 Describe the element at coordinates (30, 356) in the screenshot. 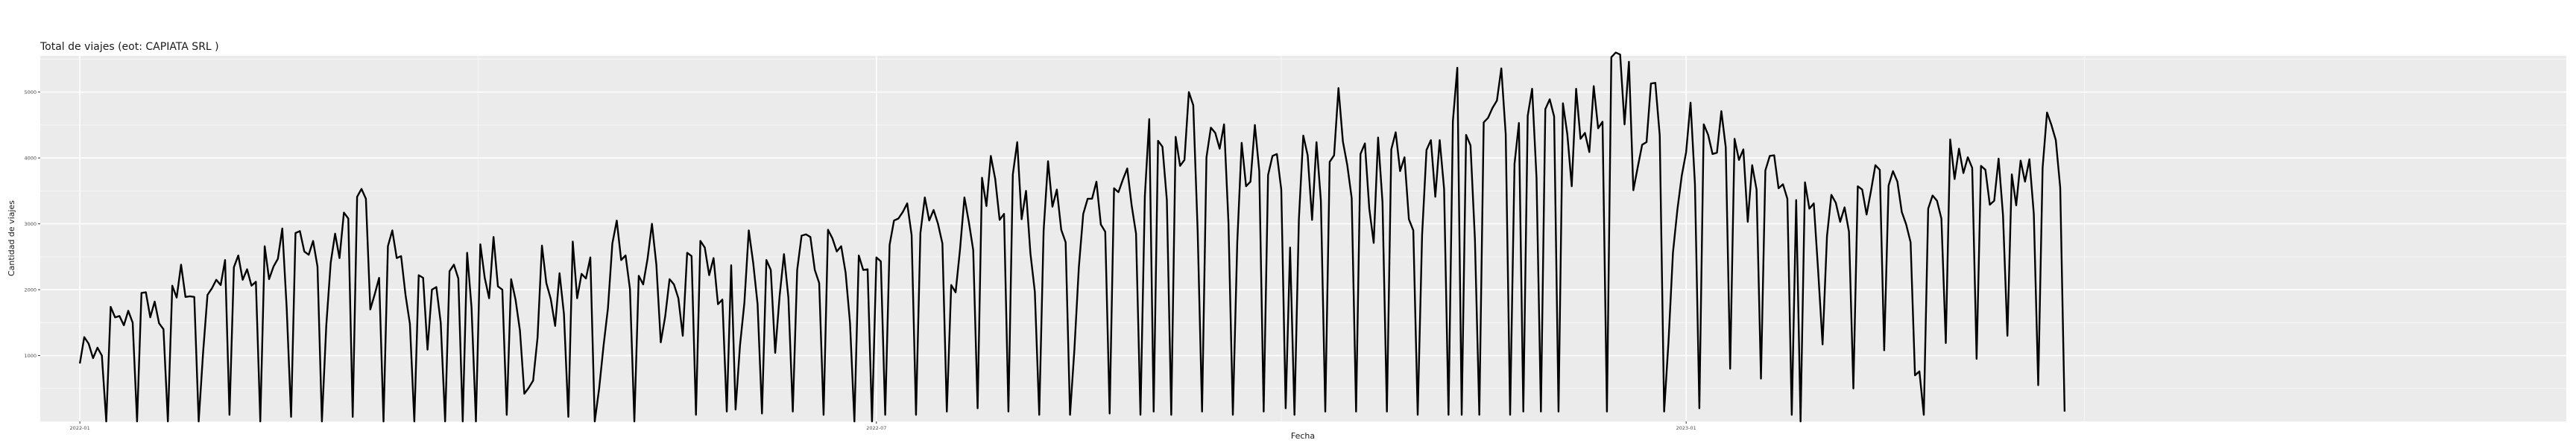

I see `y-tick-label: 1000` at that location.